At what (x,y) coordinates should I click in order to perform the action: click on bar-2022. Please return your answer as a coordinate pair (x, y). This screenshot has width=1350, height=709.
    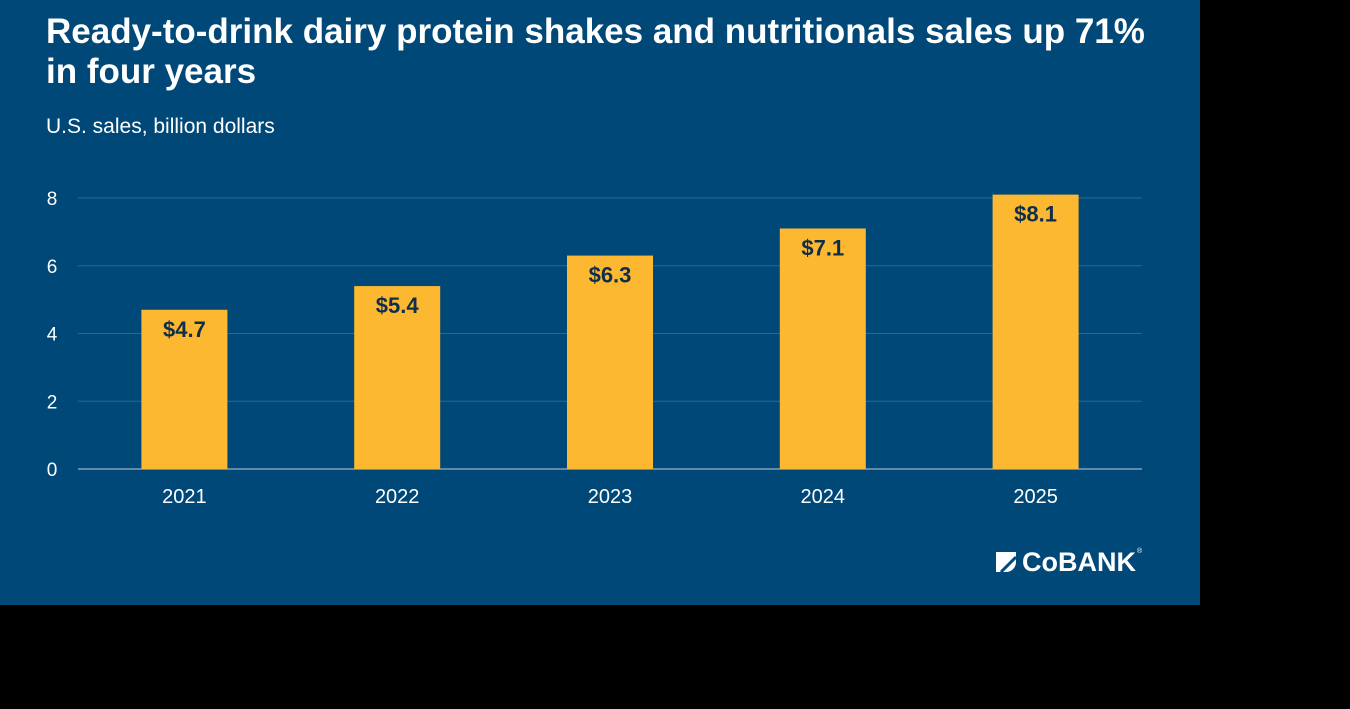
    Looking at the image, I should click on (397, 377).